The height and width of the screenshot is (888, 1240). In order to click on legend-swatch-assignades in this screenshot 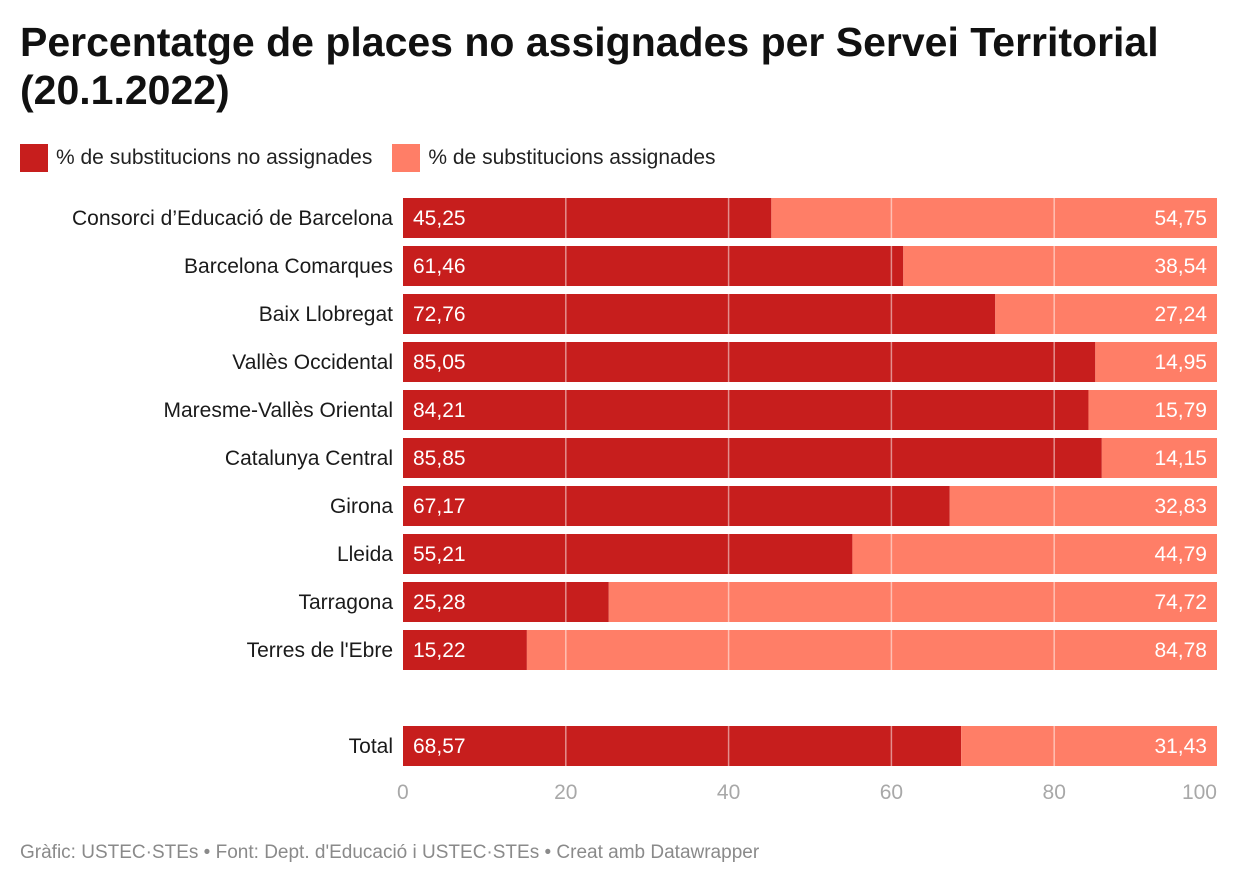, I will do `click(406, 158)`.